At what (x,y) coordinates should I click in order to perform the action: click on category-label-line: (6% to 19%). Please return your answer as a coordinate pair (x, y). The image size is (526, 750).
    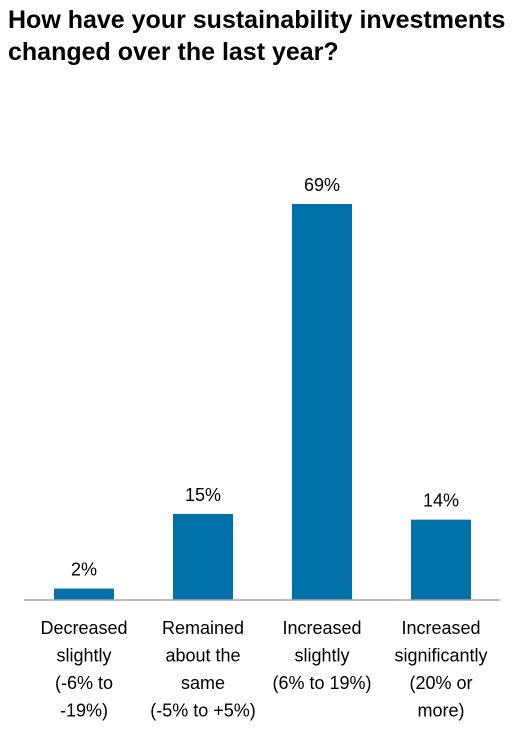
    Looking at the image, I should click on (321, 683).